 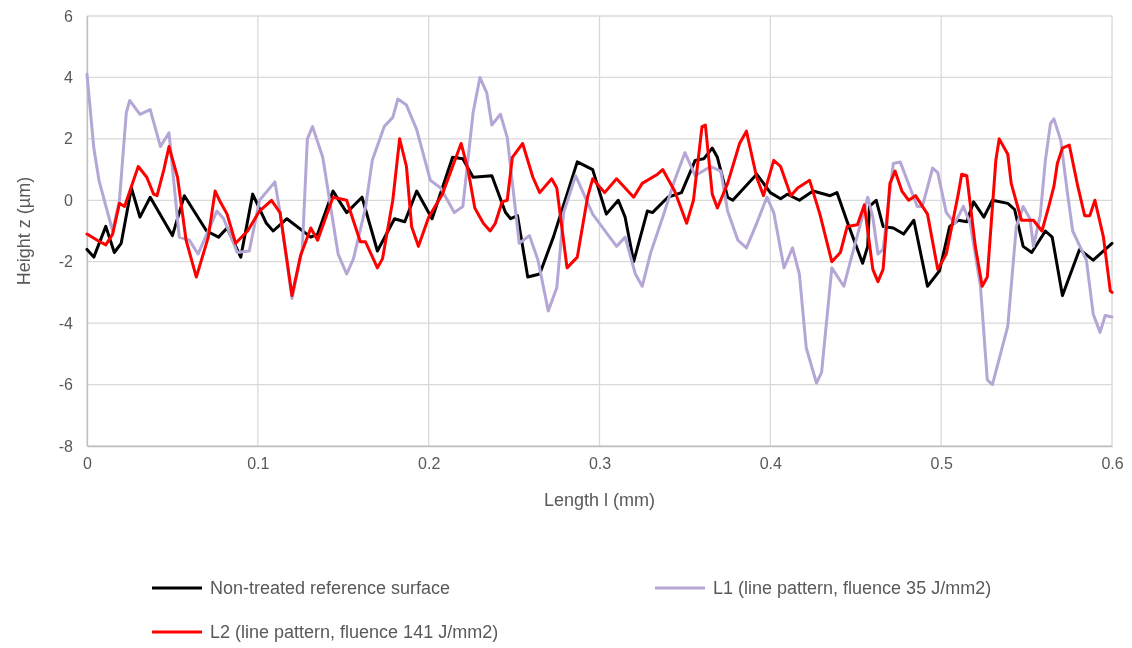 I want to click on x-axis-title: Length l (mm), so click(x=599, y=500).